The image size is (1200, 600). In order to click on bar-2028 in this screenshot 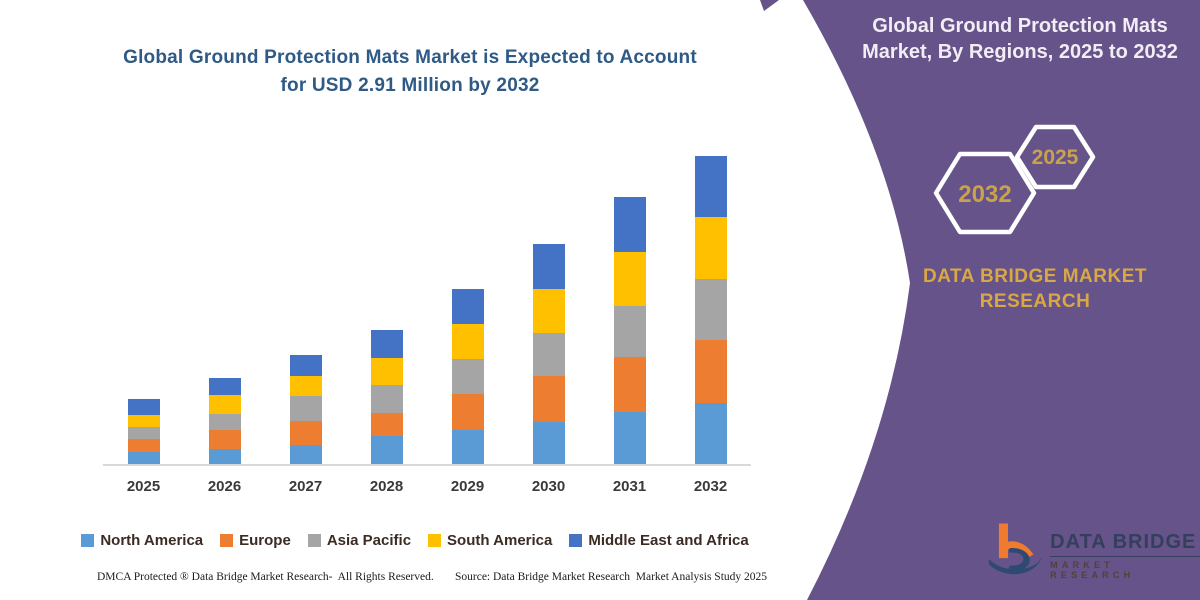, I will do `click(386, 397)`.